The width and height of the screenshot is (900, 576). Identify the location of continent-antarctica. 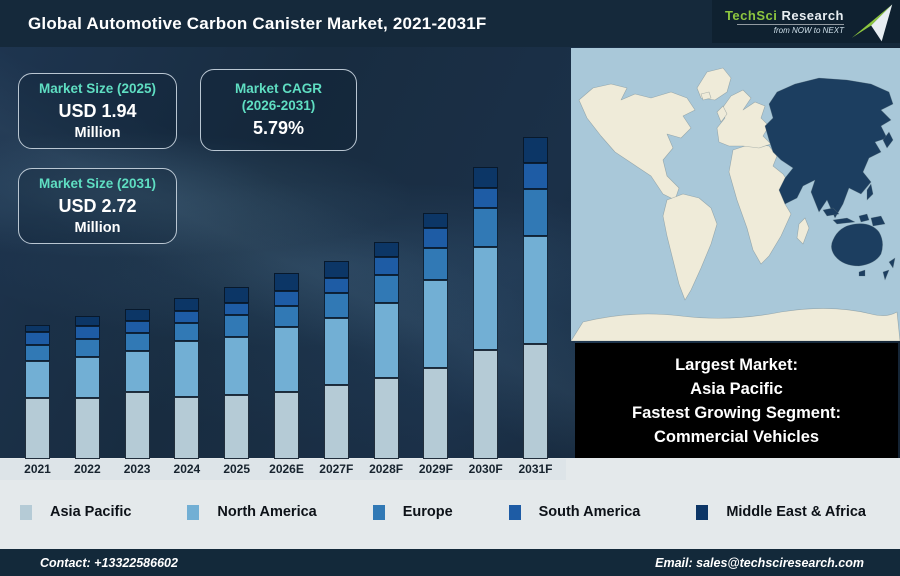
(735, 325).